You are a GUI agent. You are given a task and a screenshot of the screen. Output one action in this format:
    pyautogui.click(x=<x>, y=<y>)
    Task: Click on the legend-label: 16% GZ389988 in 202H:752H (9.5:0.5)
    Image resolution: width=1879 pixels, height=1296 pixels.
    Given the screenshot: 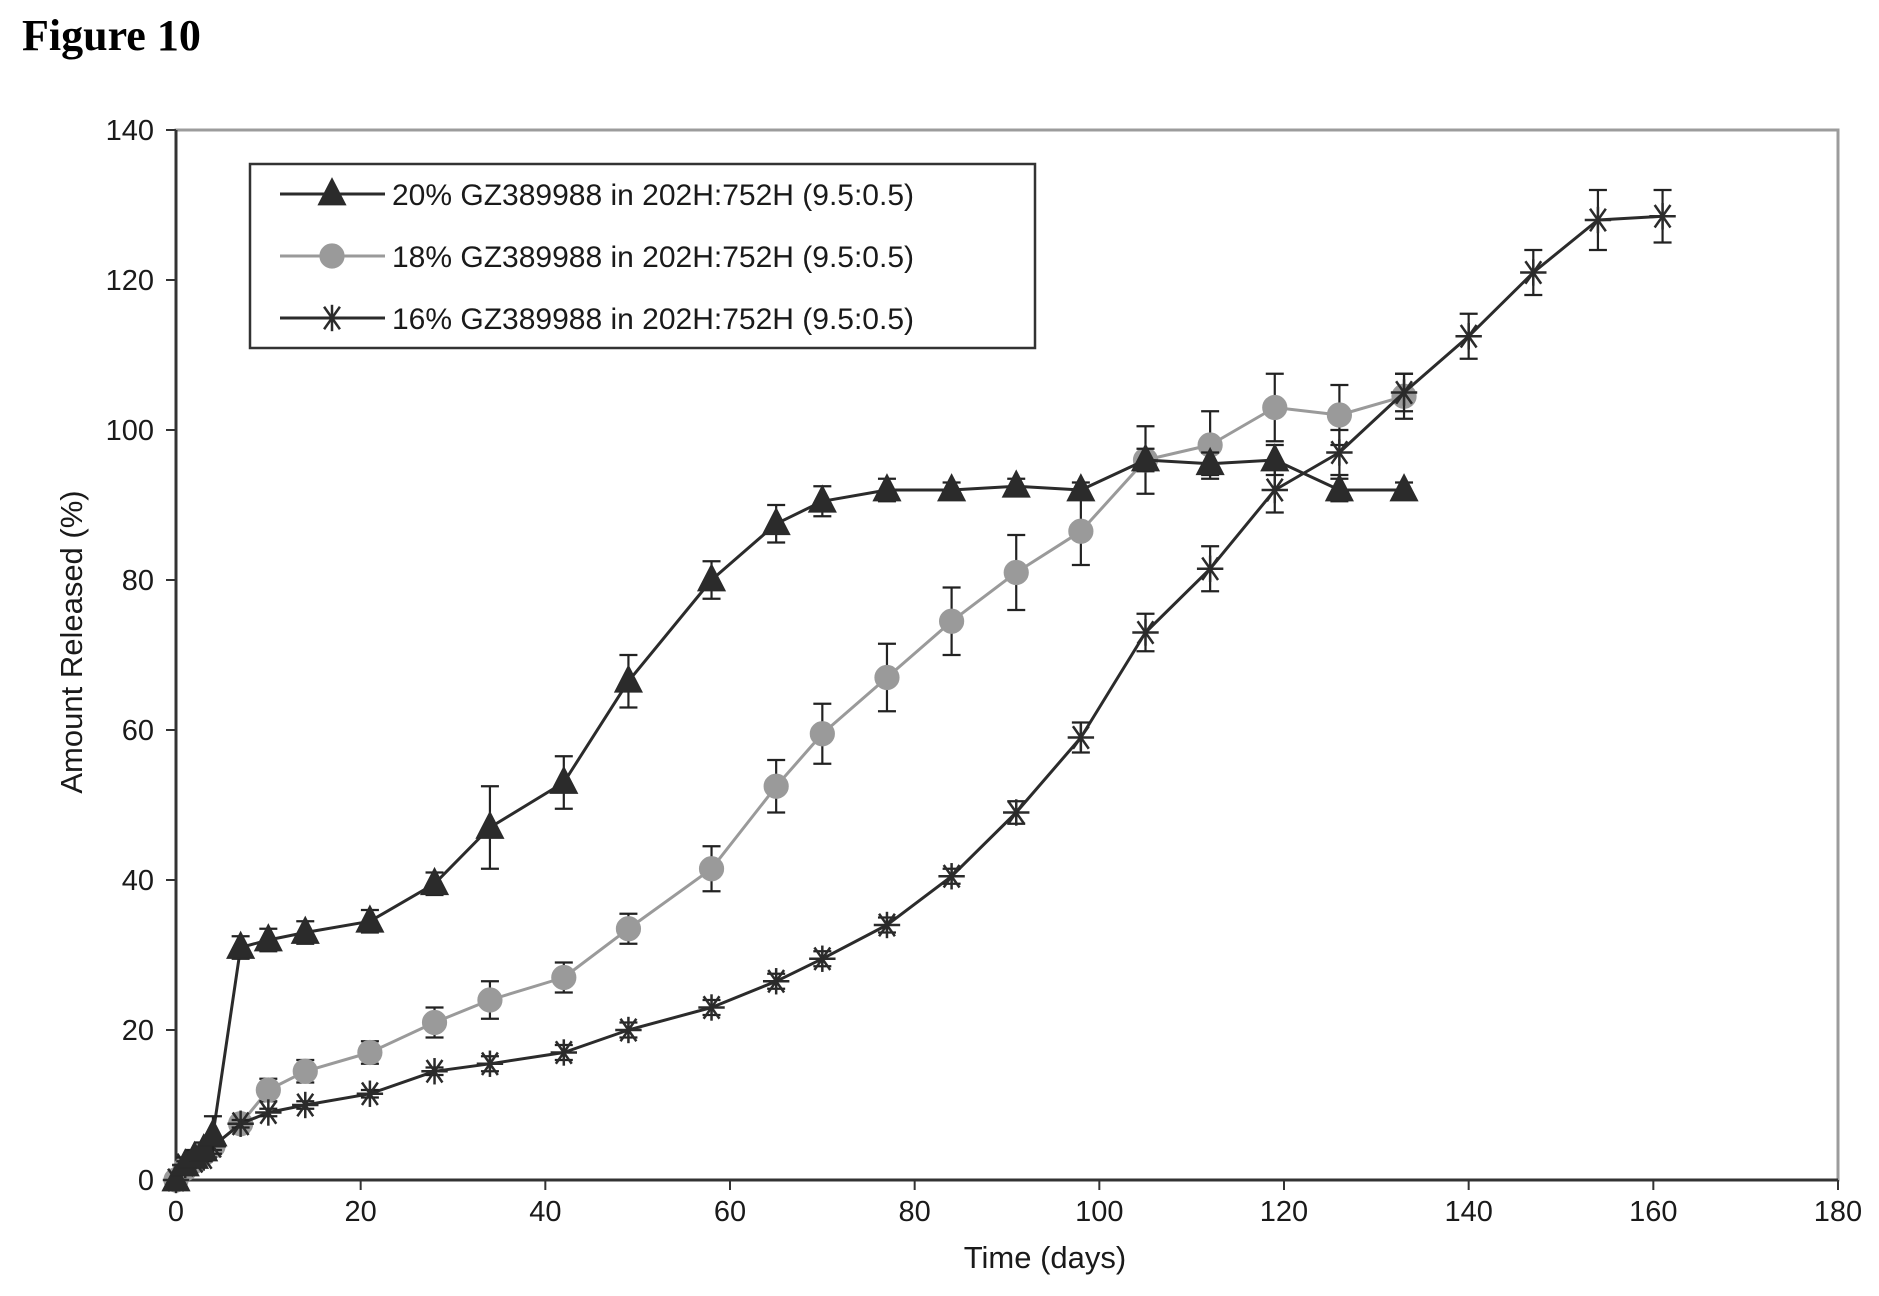 What is the action you would take?
    pyautogui.click(x=653, y=319)
    